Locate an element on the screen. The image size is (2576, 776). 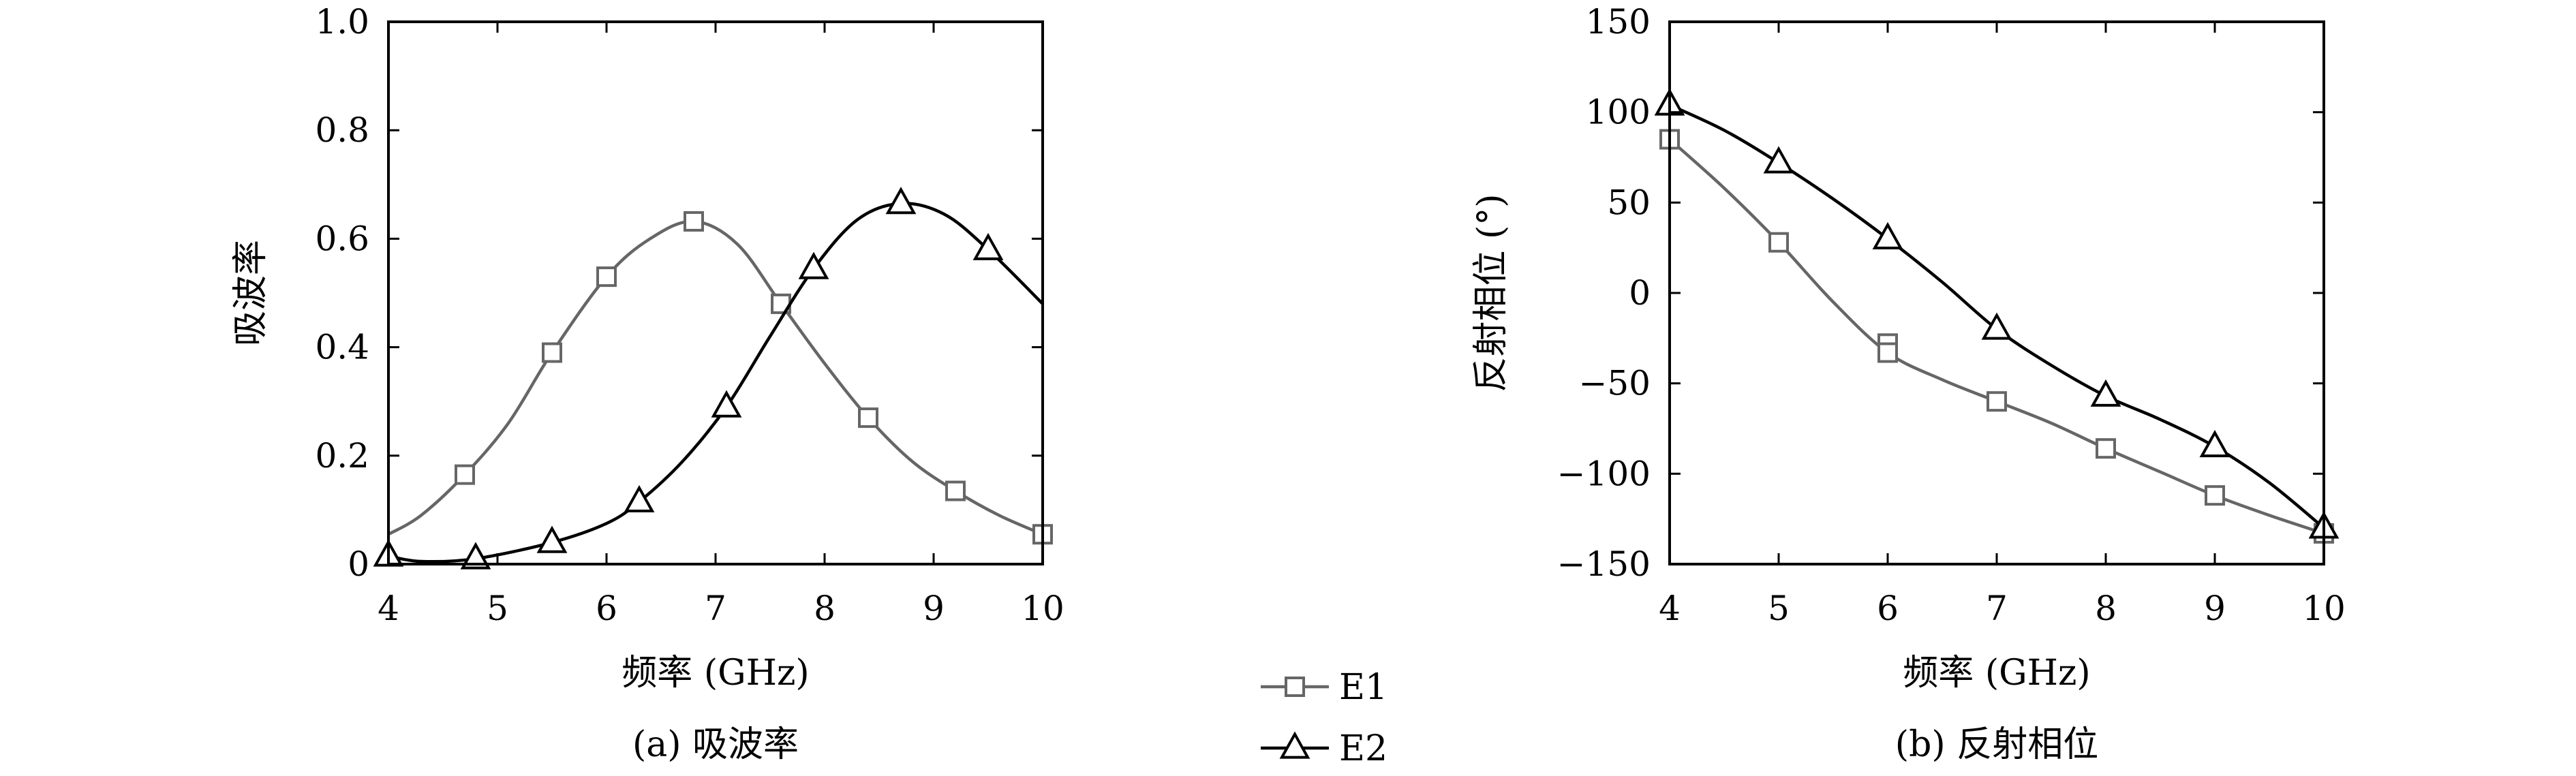
y-tick-label: 50 is located at coordinates (1629, 202).